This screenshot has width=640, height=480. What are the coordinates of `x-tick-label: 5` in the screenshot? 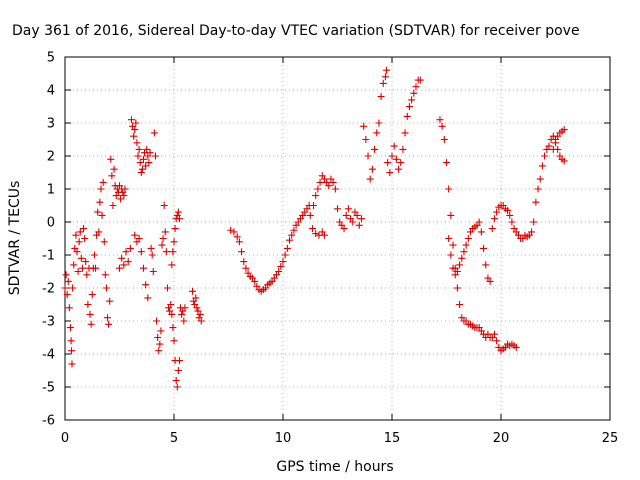 It's located at (174, 438).